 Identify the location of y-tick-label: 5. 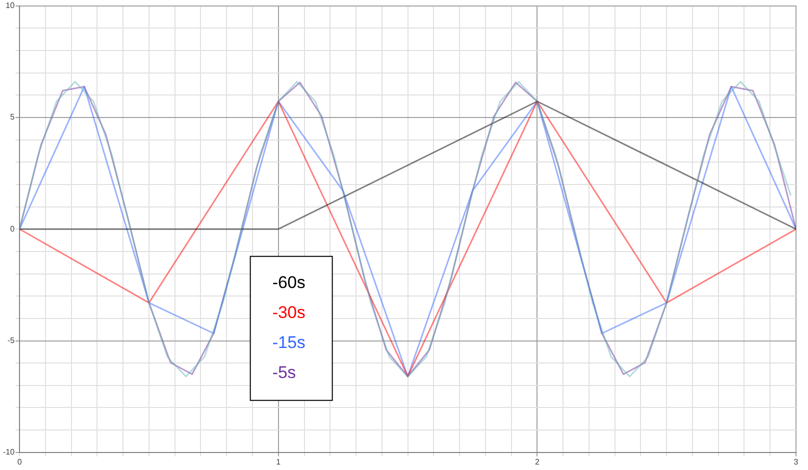
(13, 117).